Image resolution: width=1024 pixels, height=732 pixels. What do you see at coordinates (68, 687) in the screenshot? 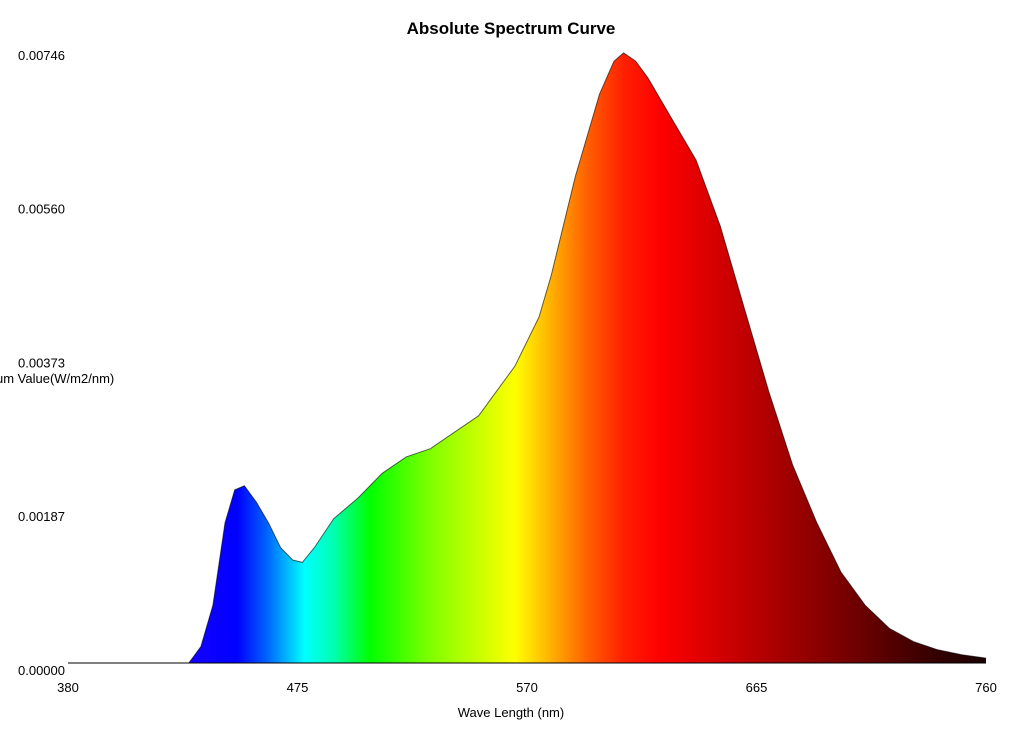
I see `x-tick-label: 380` at bounding box center [68, 687].